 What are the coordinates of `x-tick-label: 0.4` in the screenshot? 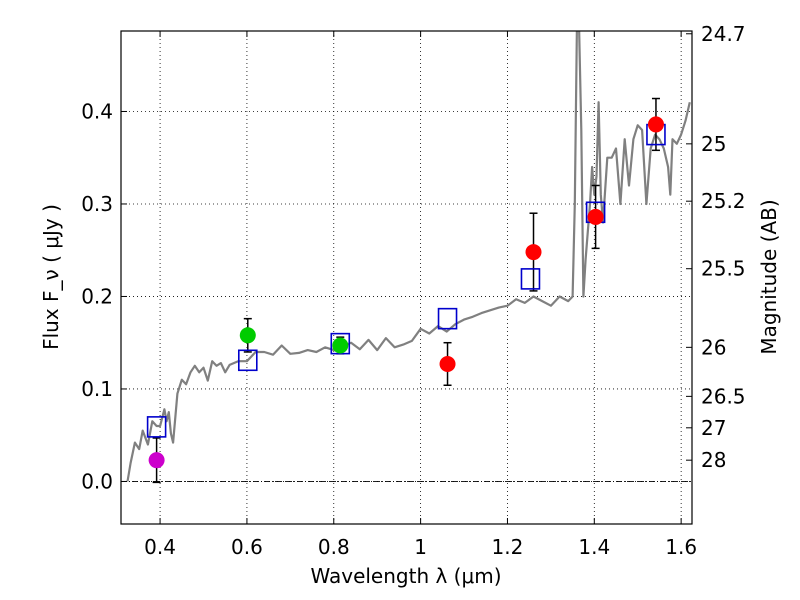 It's located at (160, 547).